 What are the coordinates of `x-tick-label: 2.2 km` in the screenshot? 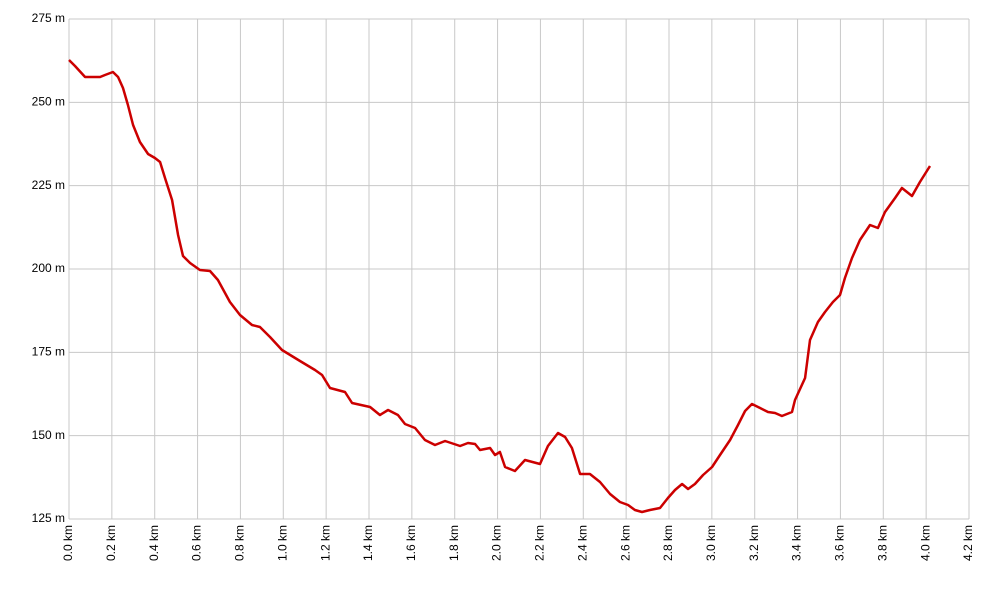 It's located at (540, 543).